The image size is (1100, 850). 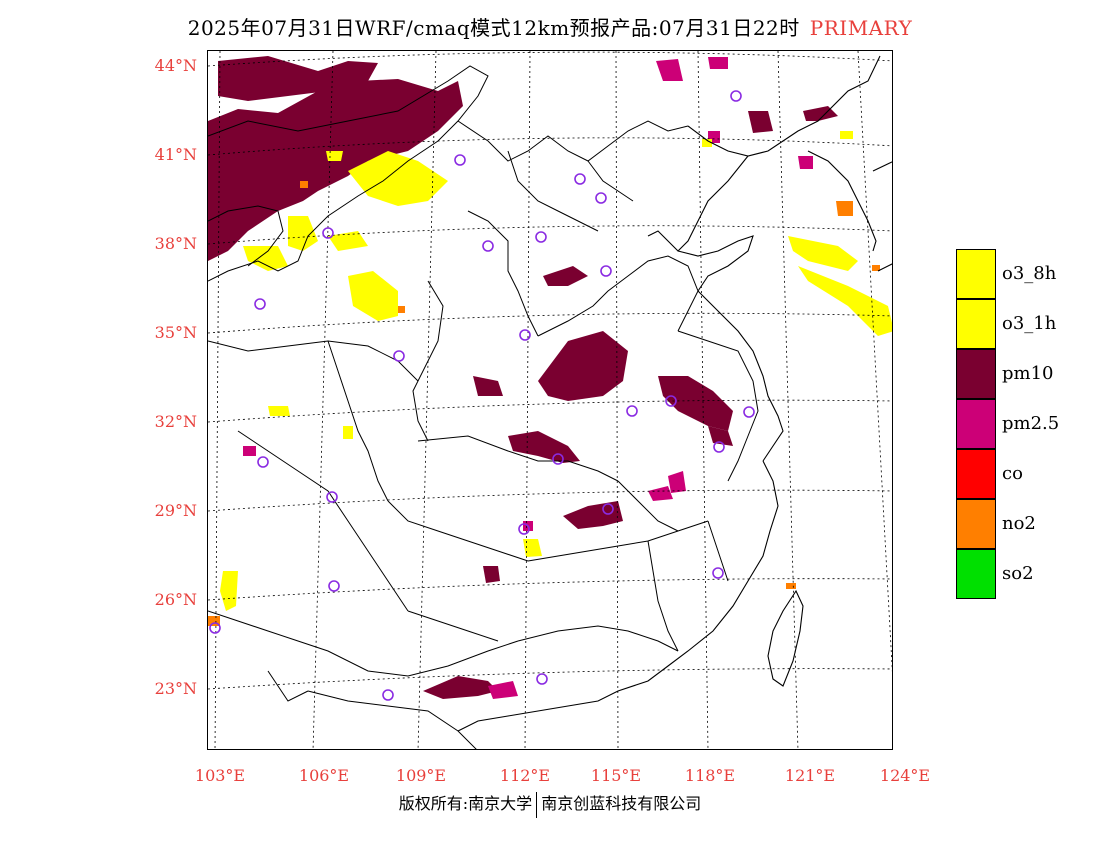 What do you see at coordinates (1029, 323) in the screenshot?
I see `legend-label: o3_1h` at bounding box center [1029, 323].